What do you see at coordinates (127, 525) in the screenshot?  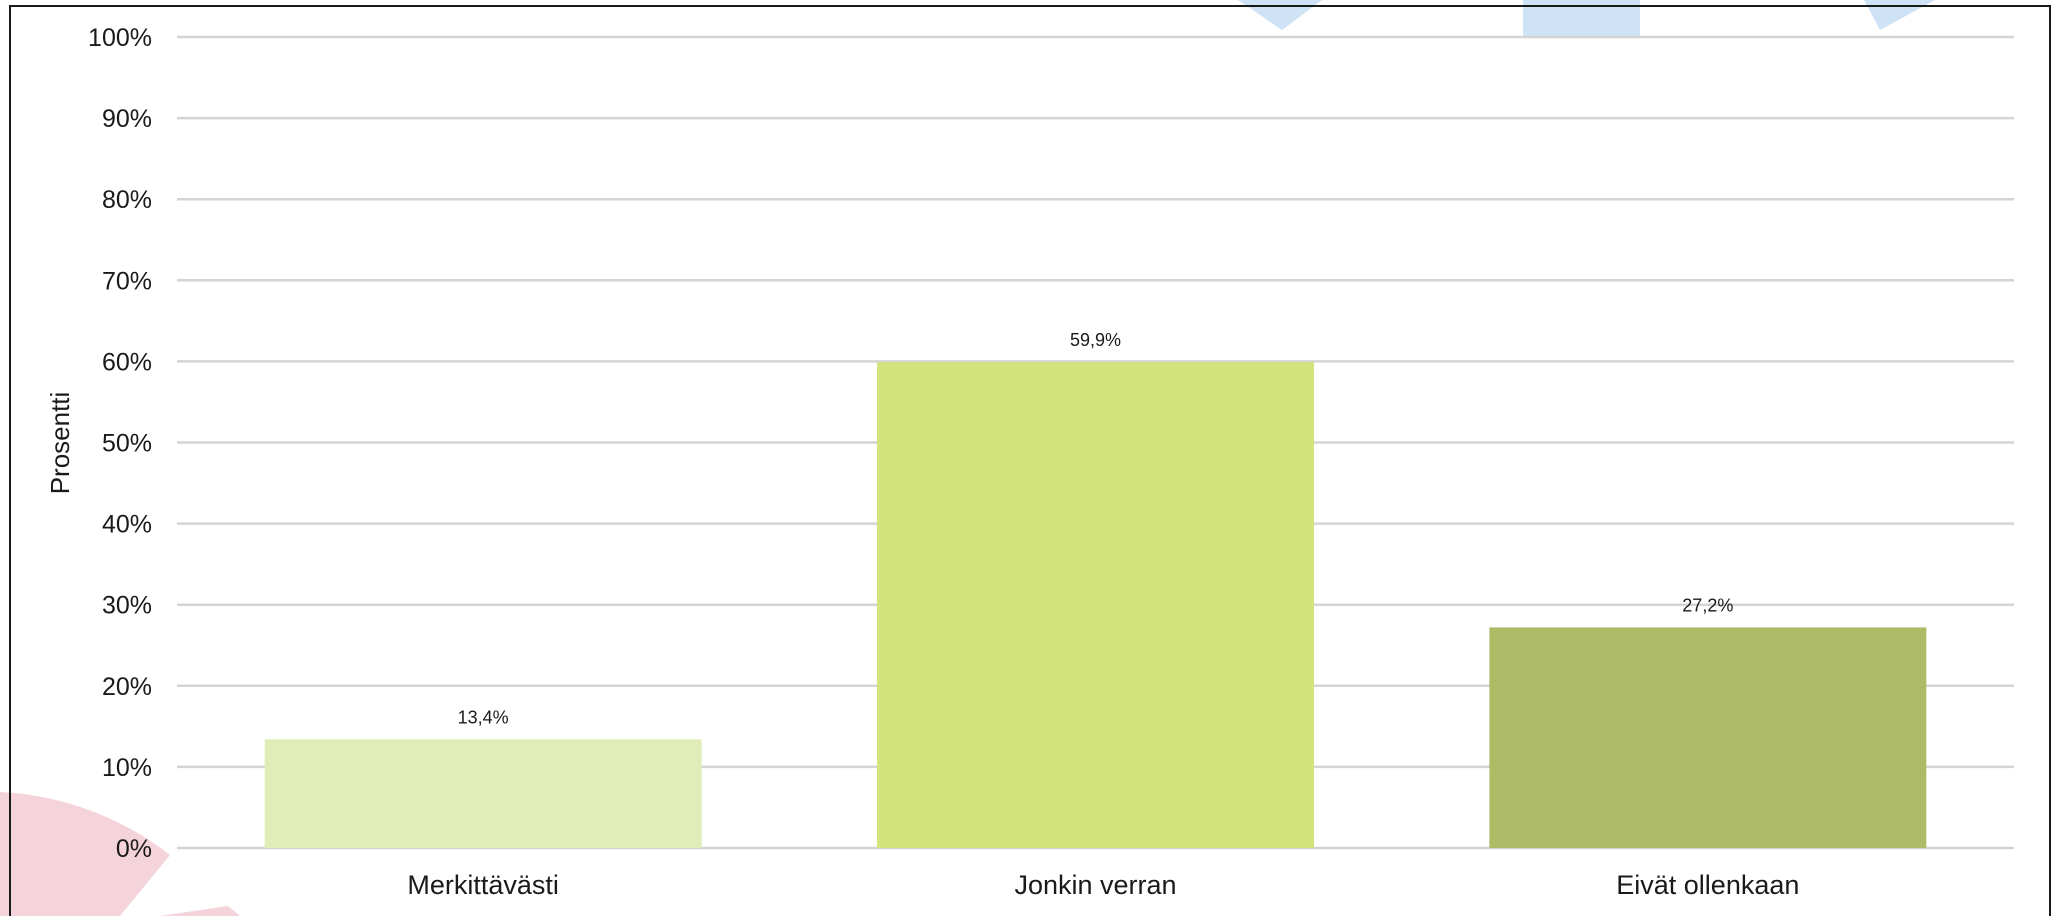 I see `y-tick-label: 40%` at bounding box center [127, 525].